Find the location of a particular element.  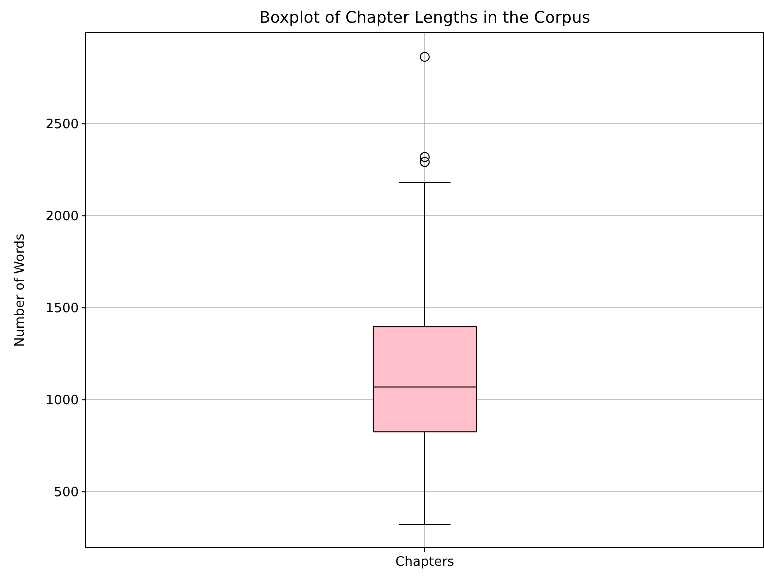

y-axis-title: Number of Words is located at coordinates (20, 291).